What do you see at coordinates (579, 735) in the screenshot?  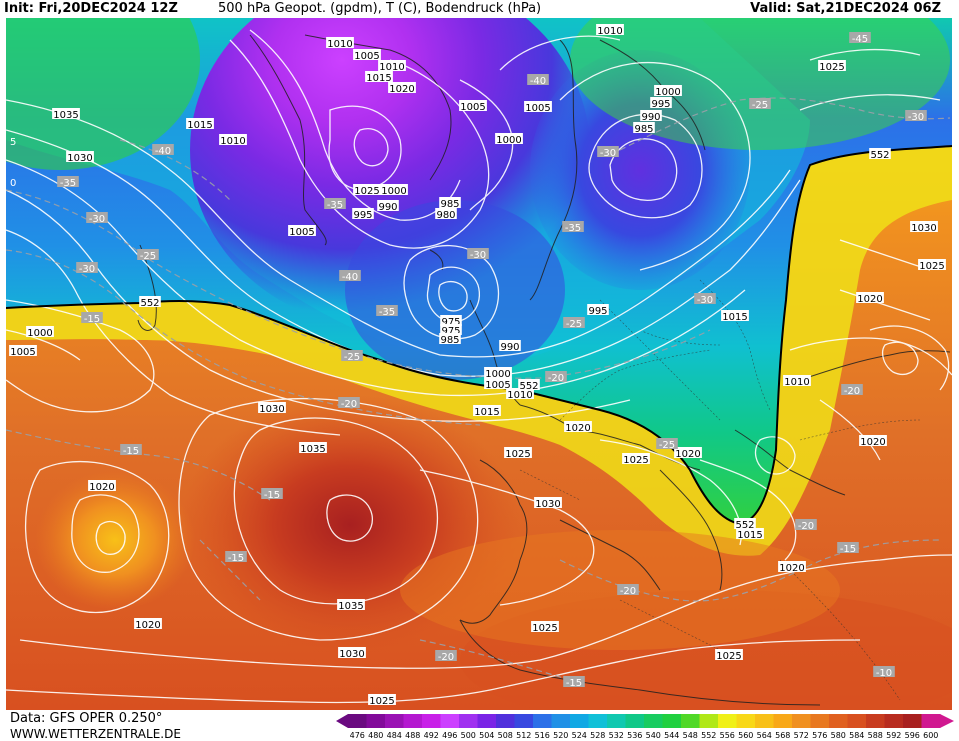 I see `legend-tick-label: 524` at bounding box center [579, 735].